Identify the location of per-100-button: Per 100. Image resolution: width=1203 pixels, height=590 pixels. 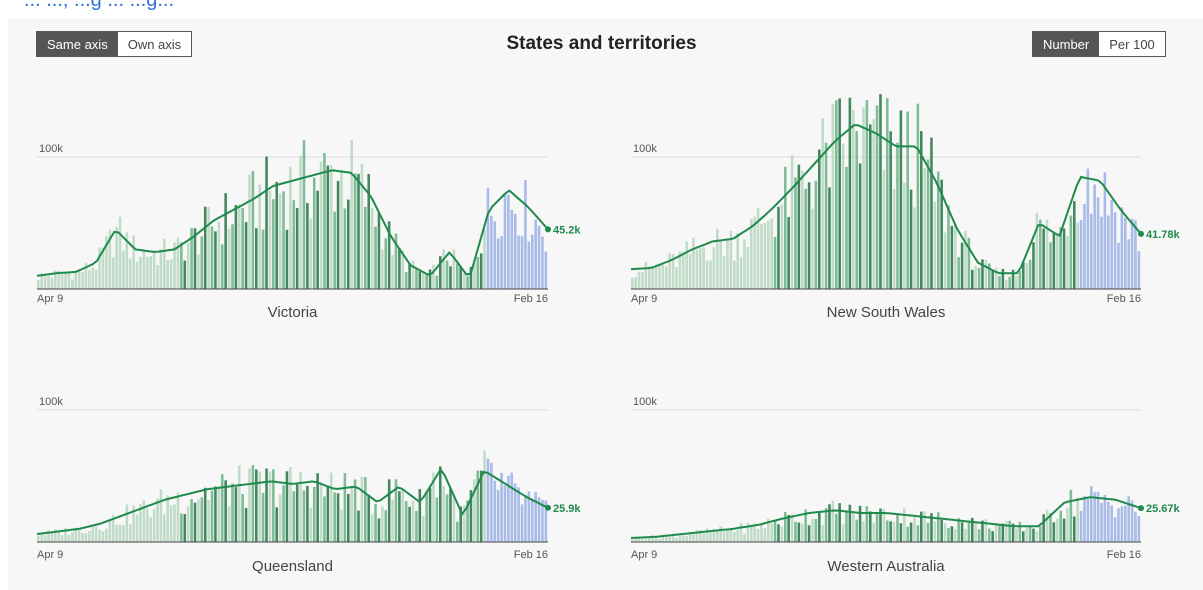
(1132, 44).